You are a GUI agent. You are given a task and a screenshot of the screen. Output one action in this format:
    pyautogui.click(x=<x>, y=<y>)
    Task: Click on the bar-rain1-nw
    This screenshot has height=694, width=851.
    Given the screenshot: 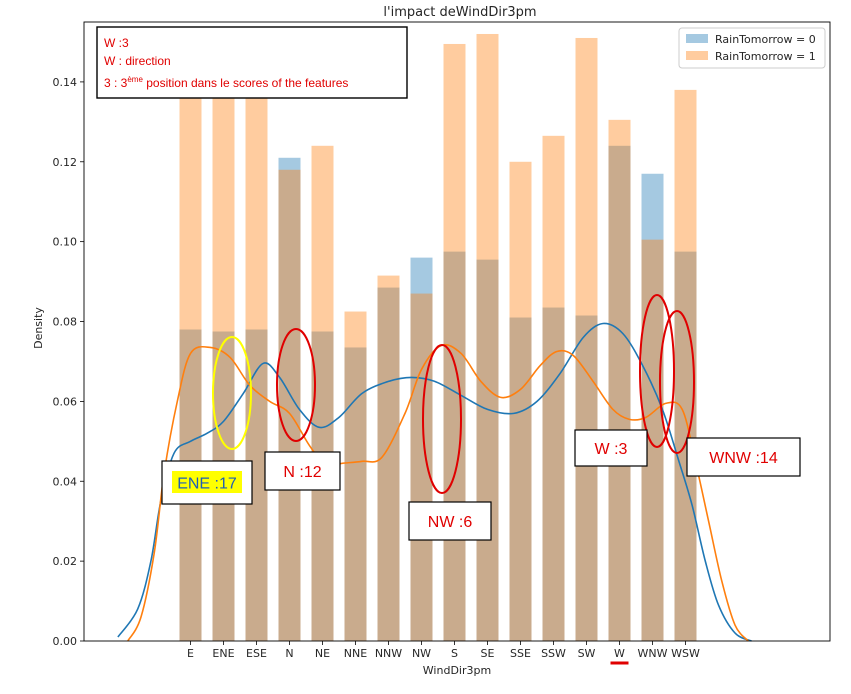 What is the action you would take?
    pyautogui.click(x=421, y=467)
    